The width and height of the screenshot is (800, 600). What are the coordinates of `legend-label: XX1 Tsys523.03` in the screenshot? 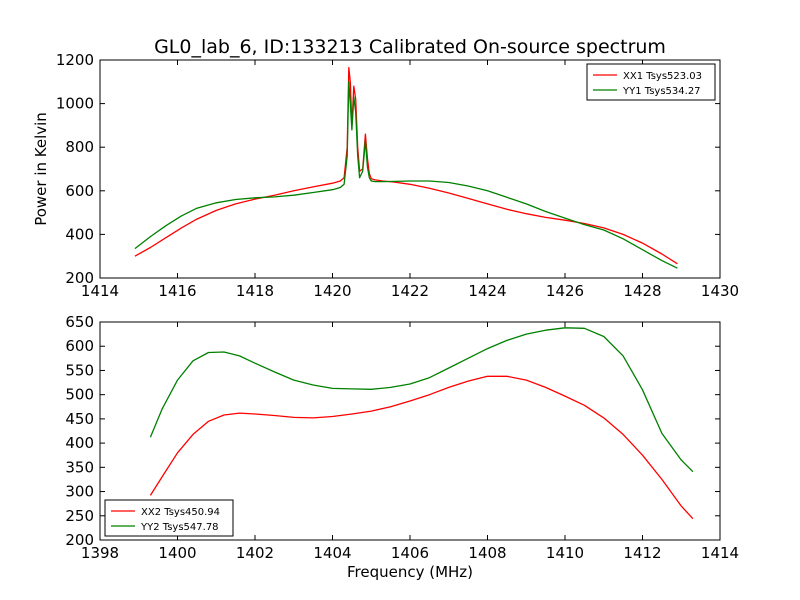 It's located at (662, 76).